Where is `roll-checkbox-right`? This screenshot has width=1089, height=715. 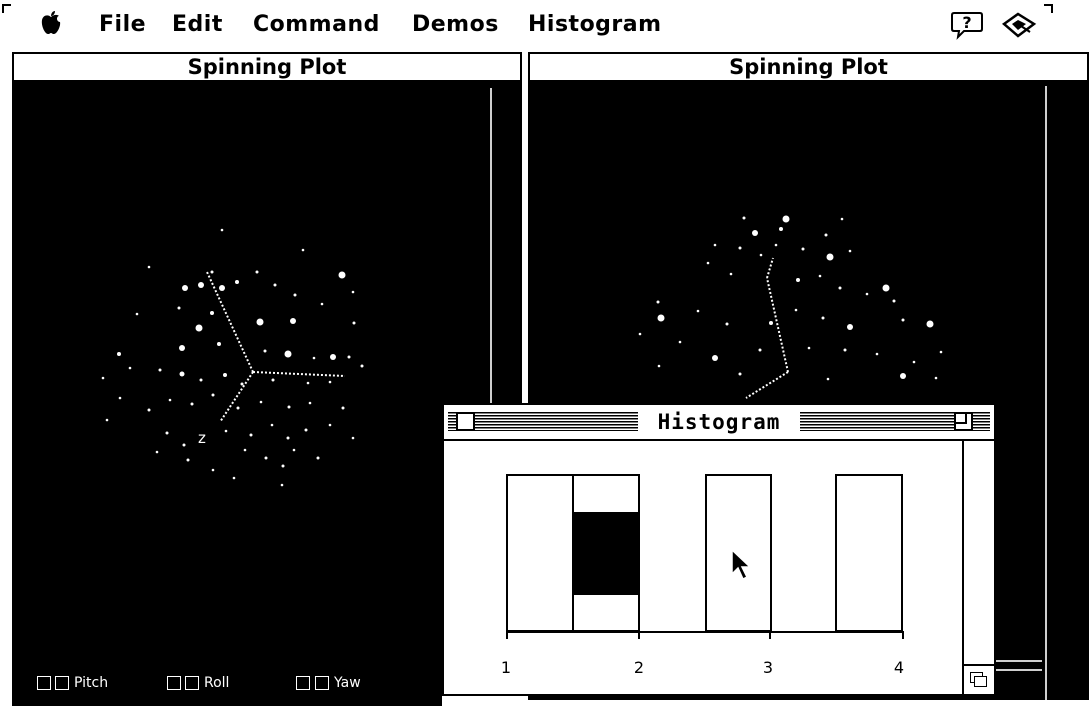
roll-checkbox-right is located at coordinates (192, 683).